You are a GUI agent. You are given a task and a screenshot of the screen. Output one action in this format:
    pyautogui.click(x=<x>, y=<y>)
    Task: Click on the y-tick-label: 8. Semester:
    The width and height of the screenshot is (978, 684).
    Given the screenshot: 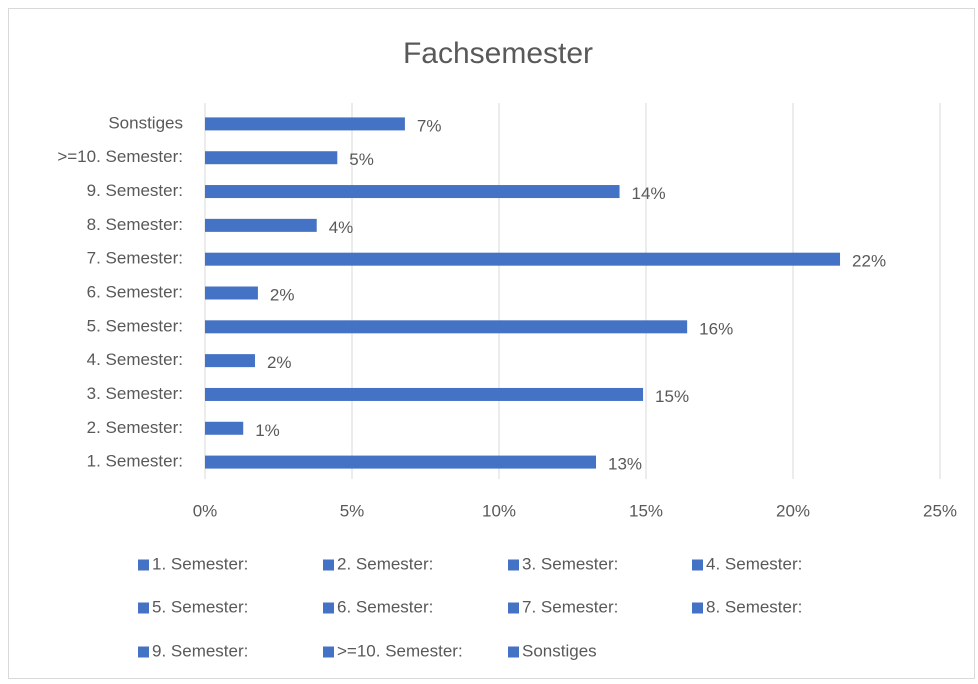 What is the action you would take?
    pyautogui.click(x=135, y=224)
    